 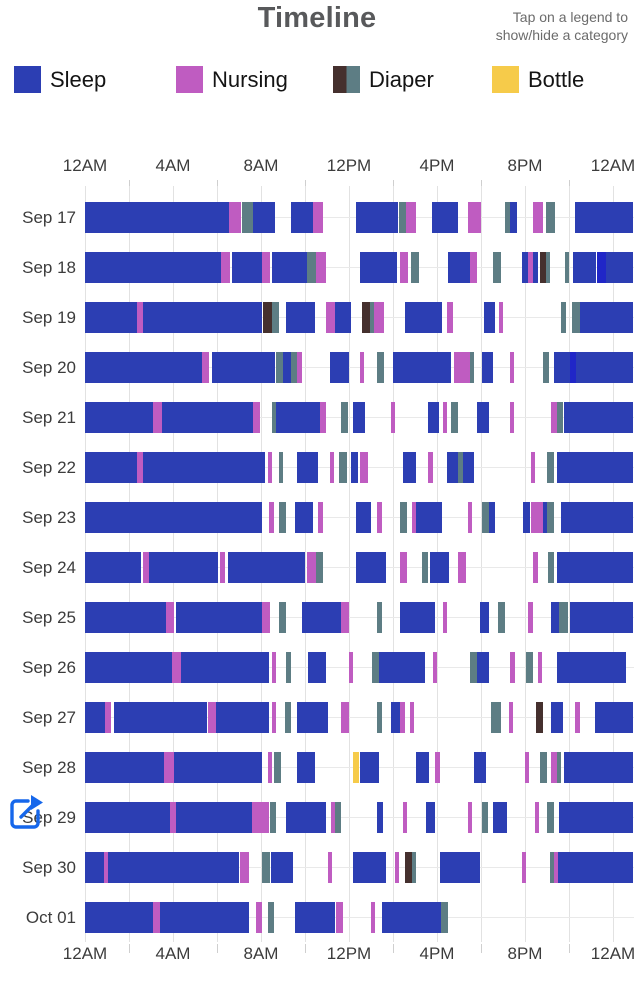 I want to click on segment-bottle, so click(x=356, y=767).